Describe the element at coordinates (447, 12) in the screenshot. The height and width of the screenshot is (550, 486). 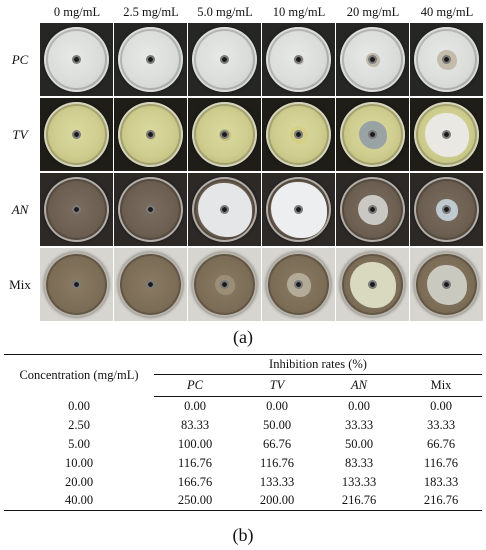
I see `column-header-concentration: 40 mg/mL` at that location.